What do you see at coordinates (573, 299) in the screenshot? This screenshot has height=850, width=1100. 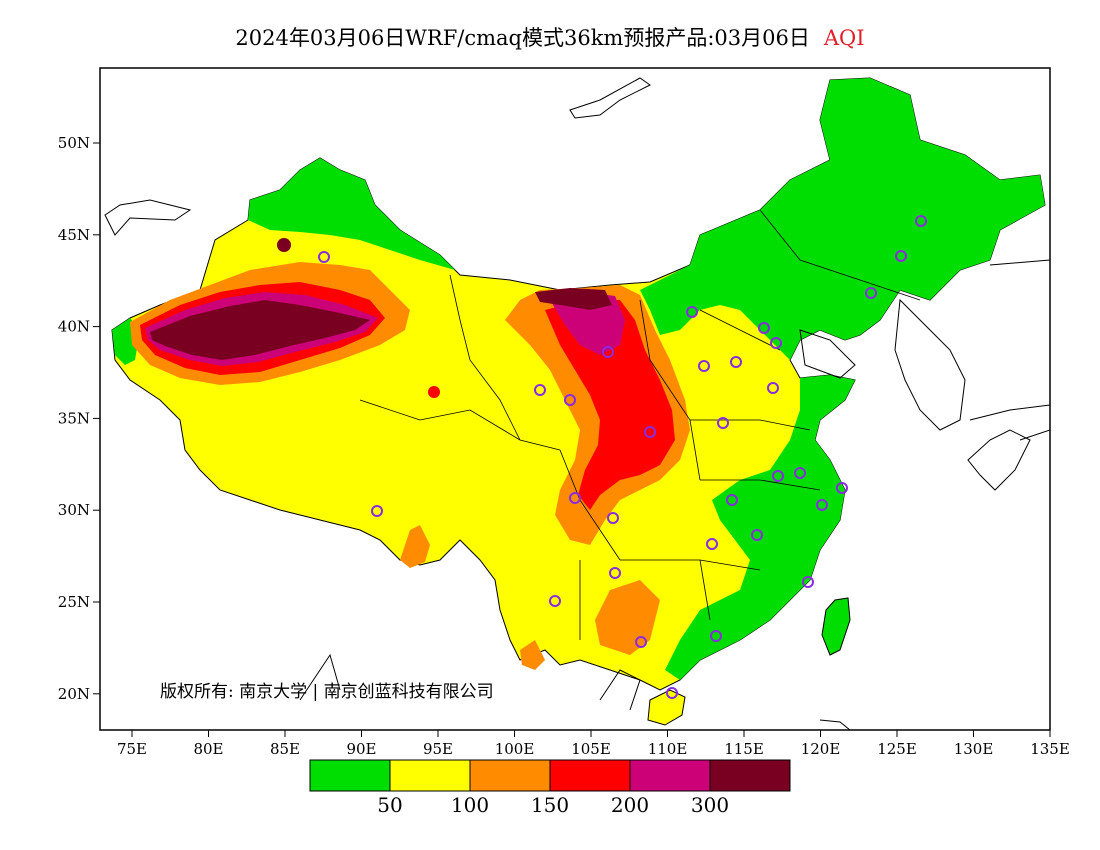 I see `maroon-region-central` at bounding box center [573, 299].